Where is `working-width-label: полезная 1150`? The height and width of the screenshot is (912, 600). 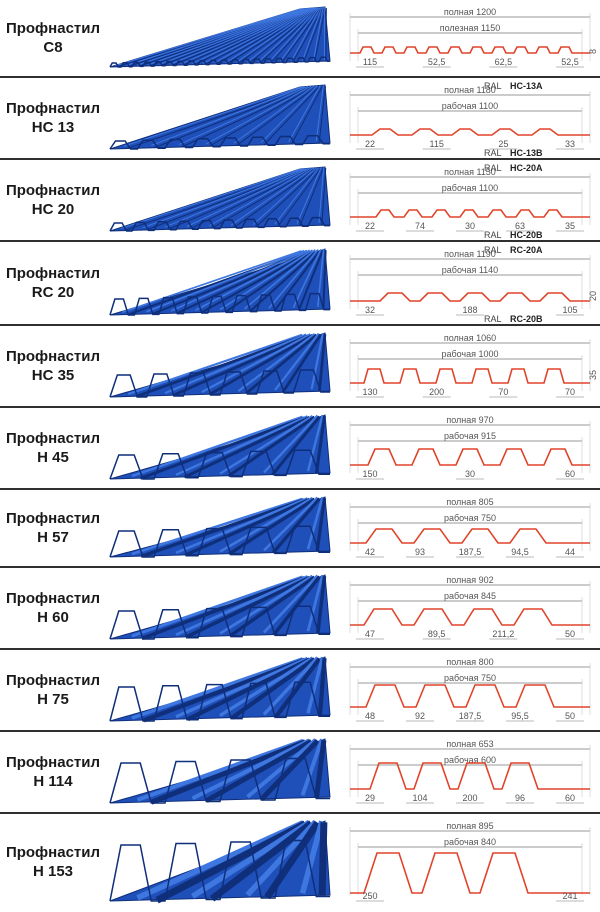
working-width-label: полезная 1150 is located at coordinates (470, 28).